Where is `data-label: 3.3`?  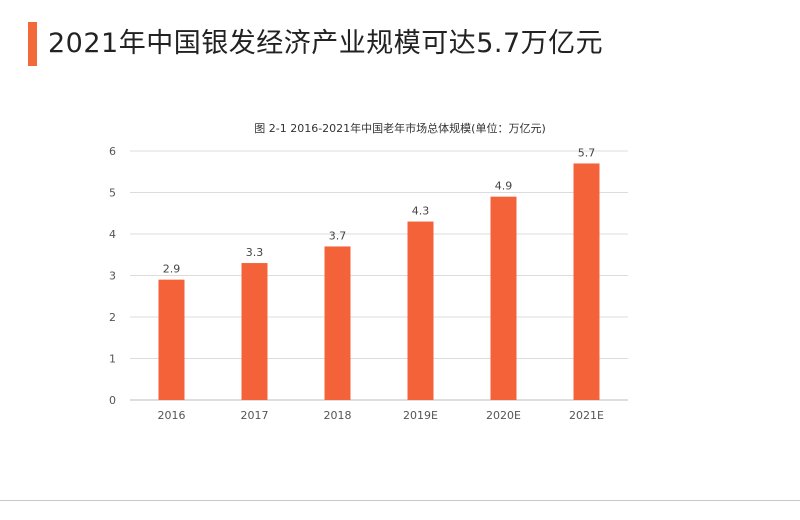 data-label: 3.3 is located at coordinates (255, 252).